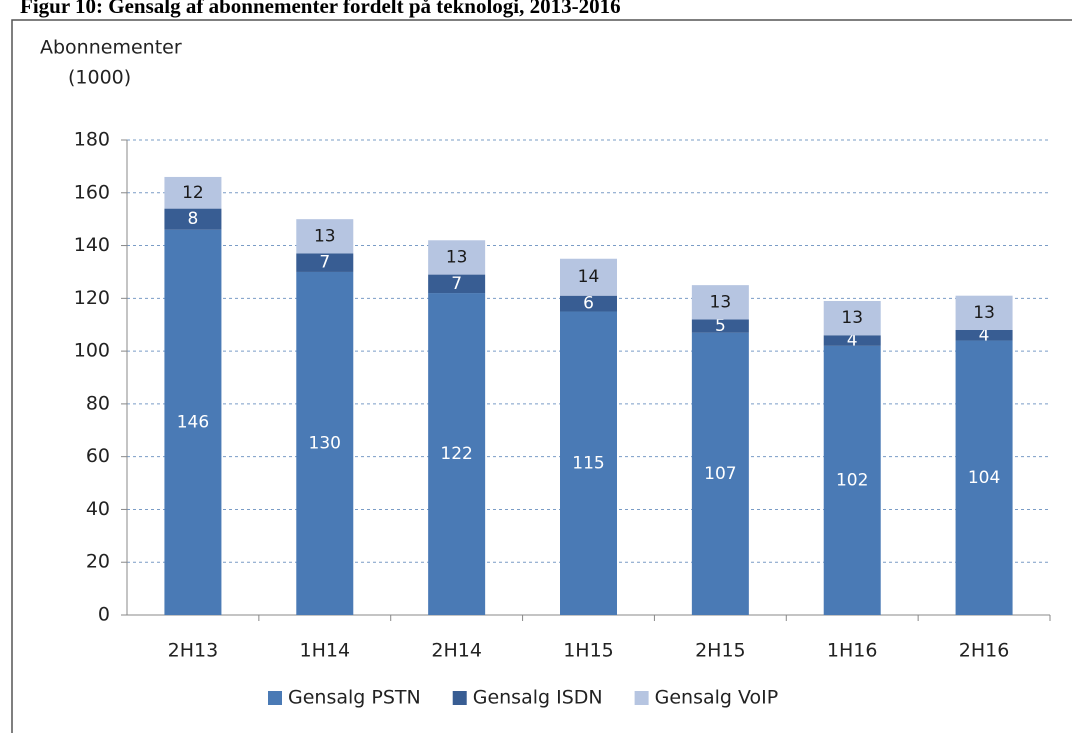 The height and width of the screenshot is (733, 1072). What do you see at coordinates (193, 651) in the screenshot?
I see `x-tick-label: 2H13` at bounding box center [193, 651].